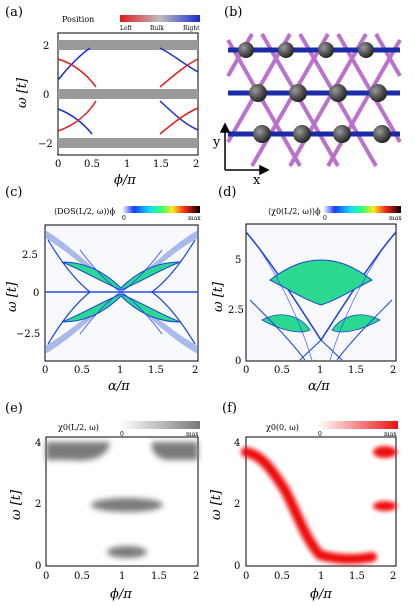 Image resolution: width=415 pixels, height=606 pixels. I want to click on panel-c-label: (c), so click(13, 192).